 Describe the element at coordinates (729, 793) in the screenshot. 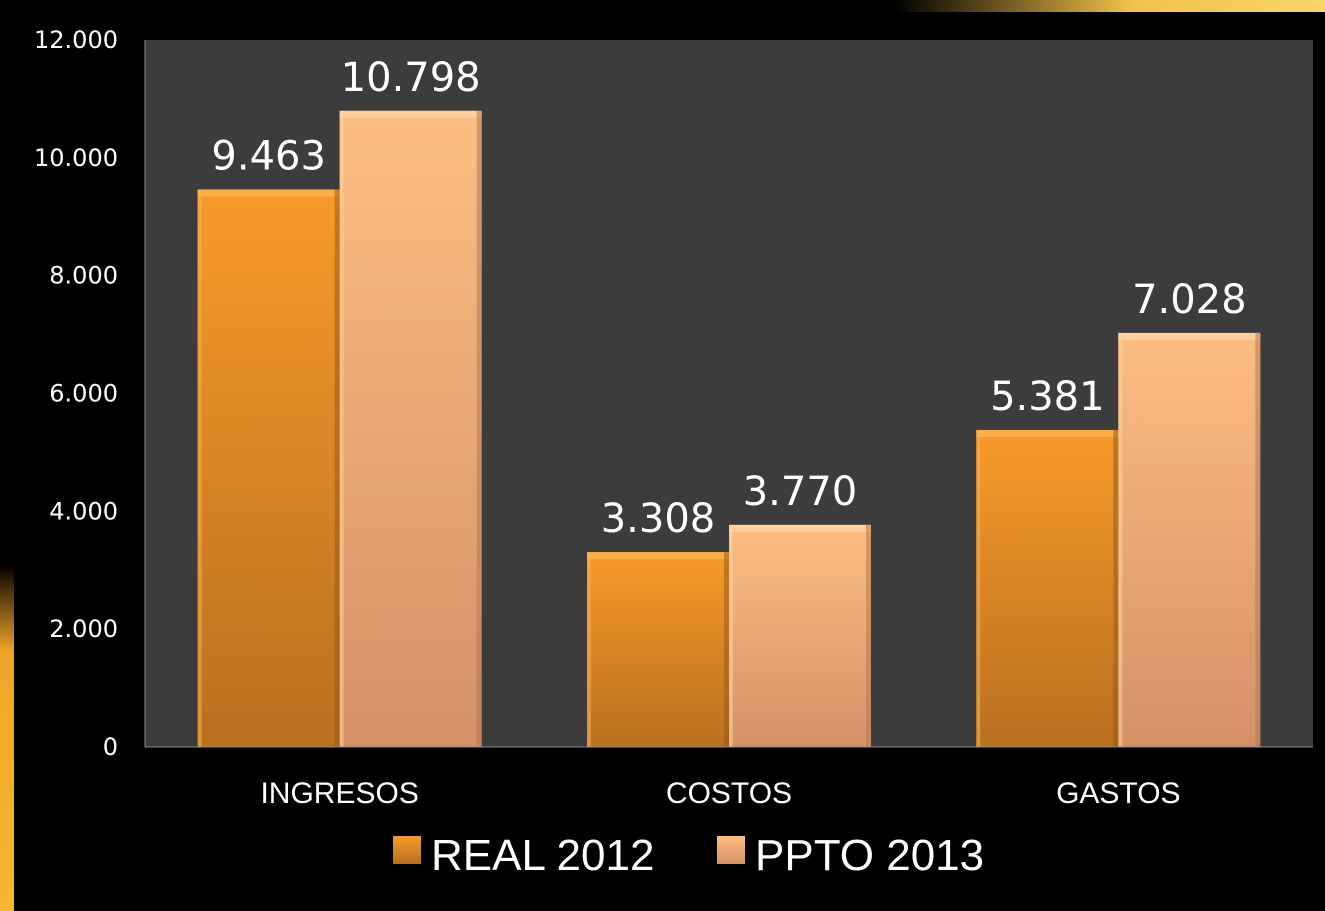

I see `x-category-label: COSTOS` at that location.